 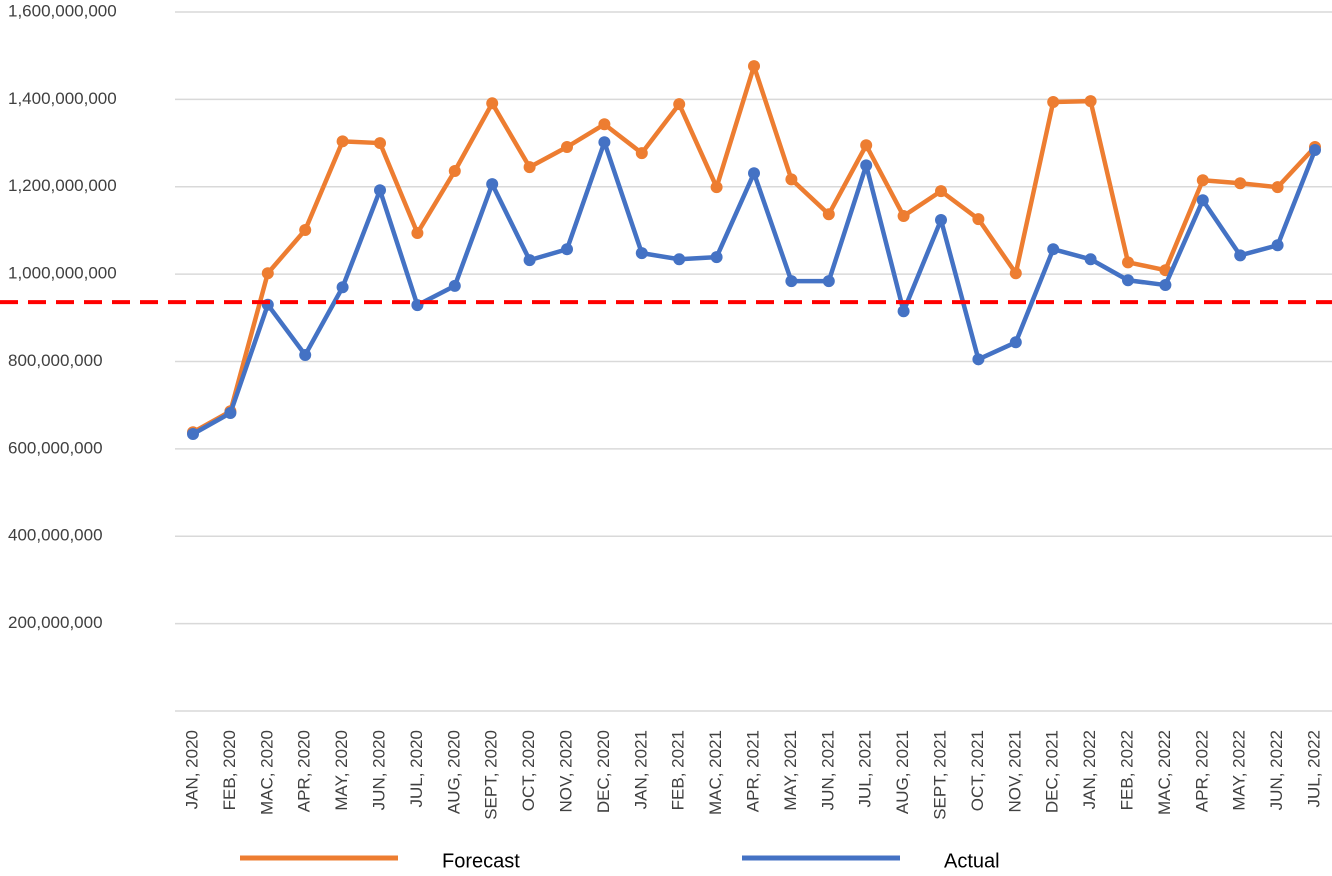 I want to click on x-tick-label: MAY, 2021, so click(x=790, y=770).